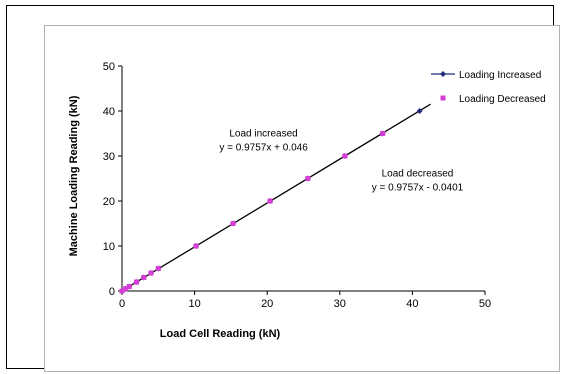 The width and height of the screenshot is (561, 374). What do you see at coordinates (500, 75) in the screenshot?
I see `legend-label-loading-increased: Loading Increased` at bounding box center [500, 75].